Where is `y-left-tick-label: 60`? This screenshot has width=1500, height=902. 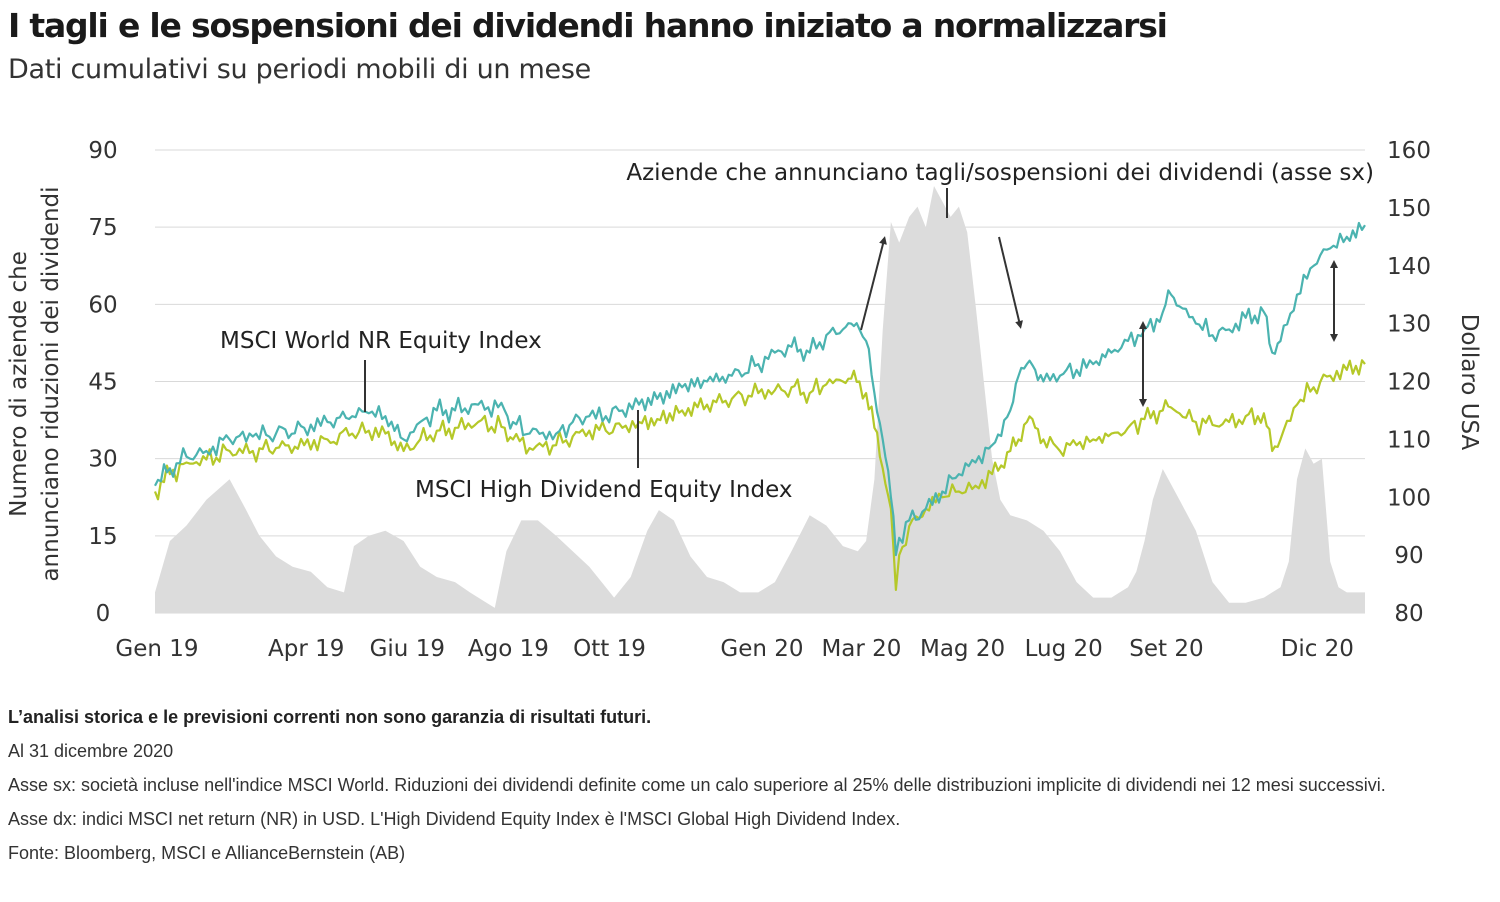 y-left-tick-label: 60 is located at coordinates (102, 305).